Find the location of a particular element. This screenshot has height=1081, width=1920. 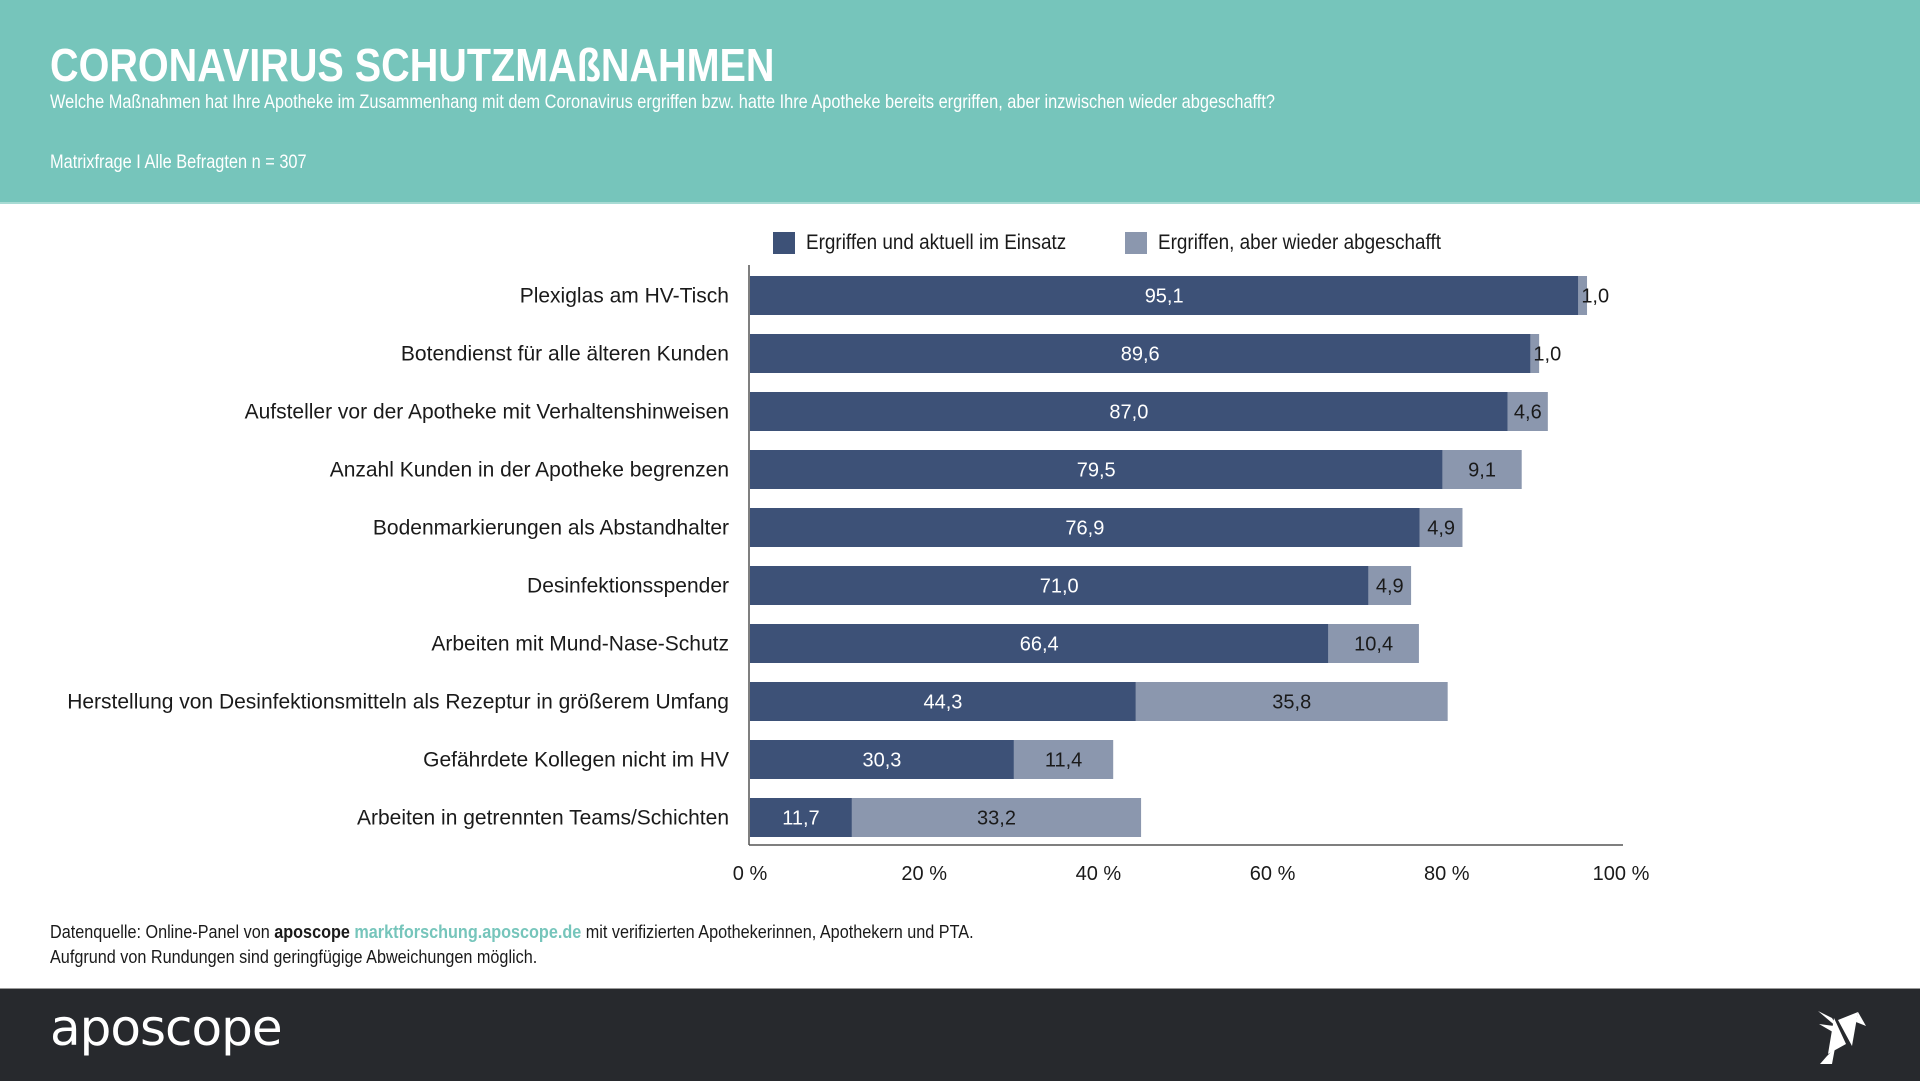

category-label: Anzahl Kunden in der Apotheke begrenzen is located at coordinates (529, 470).